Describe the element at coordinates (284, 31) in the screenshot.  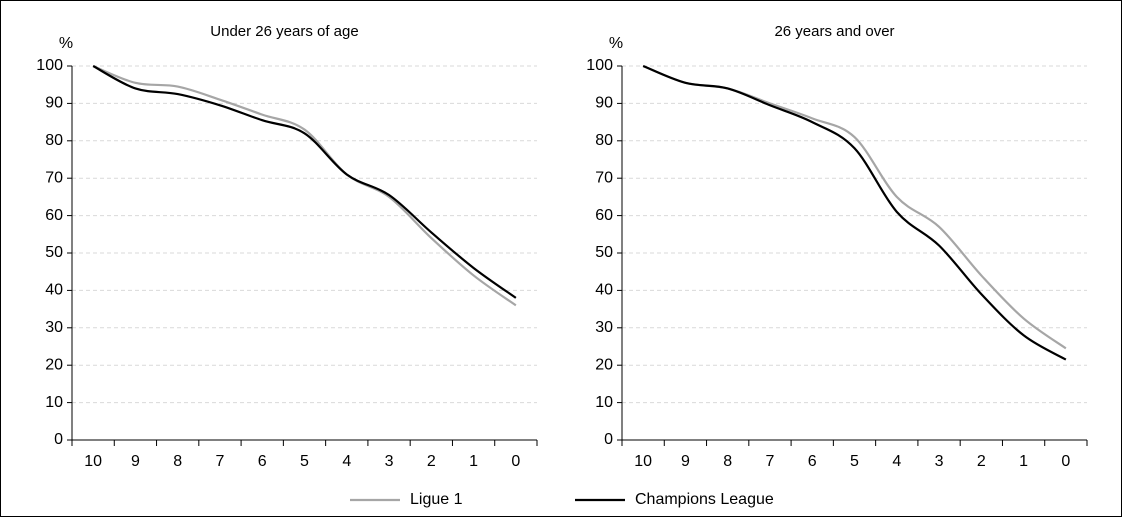
I see `chart-title: Under 26 years of age` at that location.